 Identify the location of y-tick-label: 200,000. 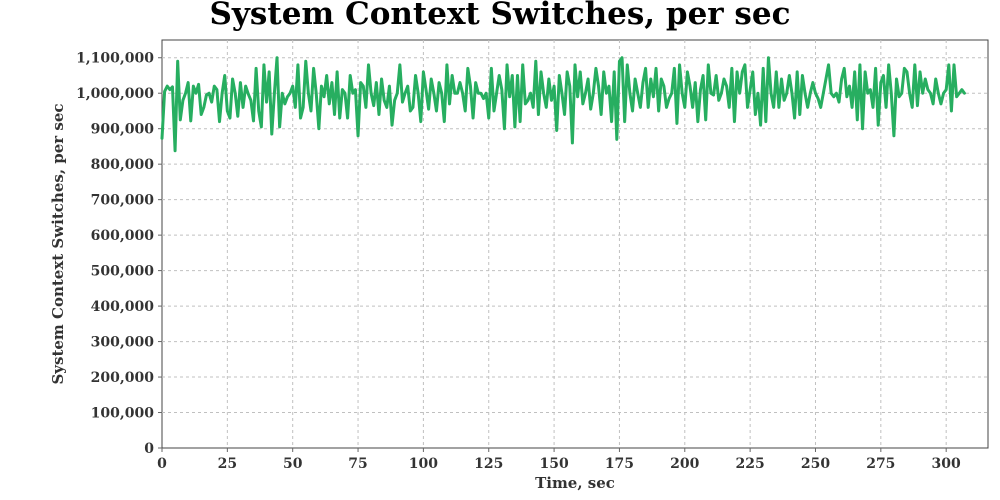
(123, 378).